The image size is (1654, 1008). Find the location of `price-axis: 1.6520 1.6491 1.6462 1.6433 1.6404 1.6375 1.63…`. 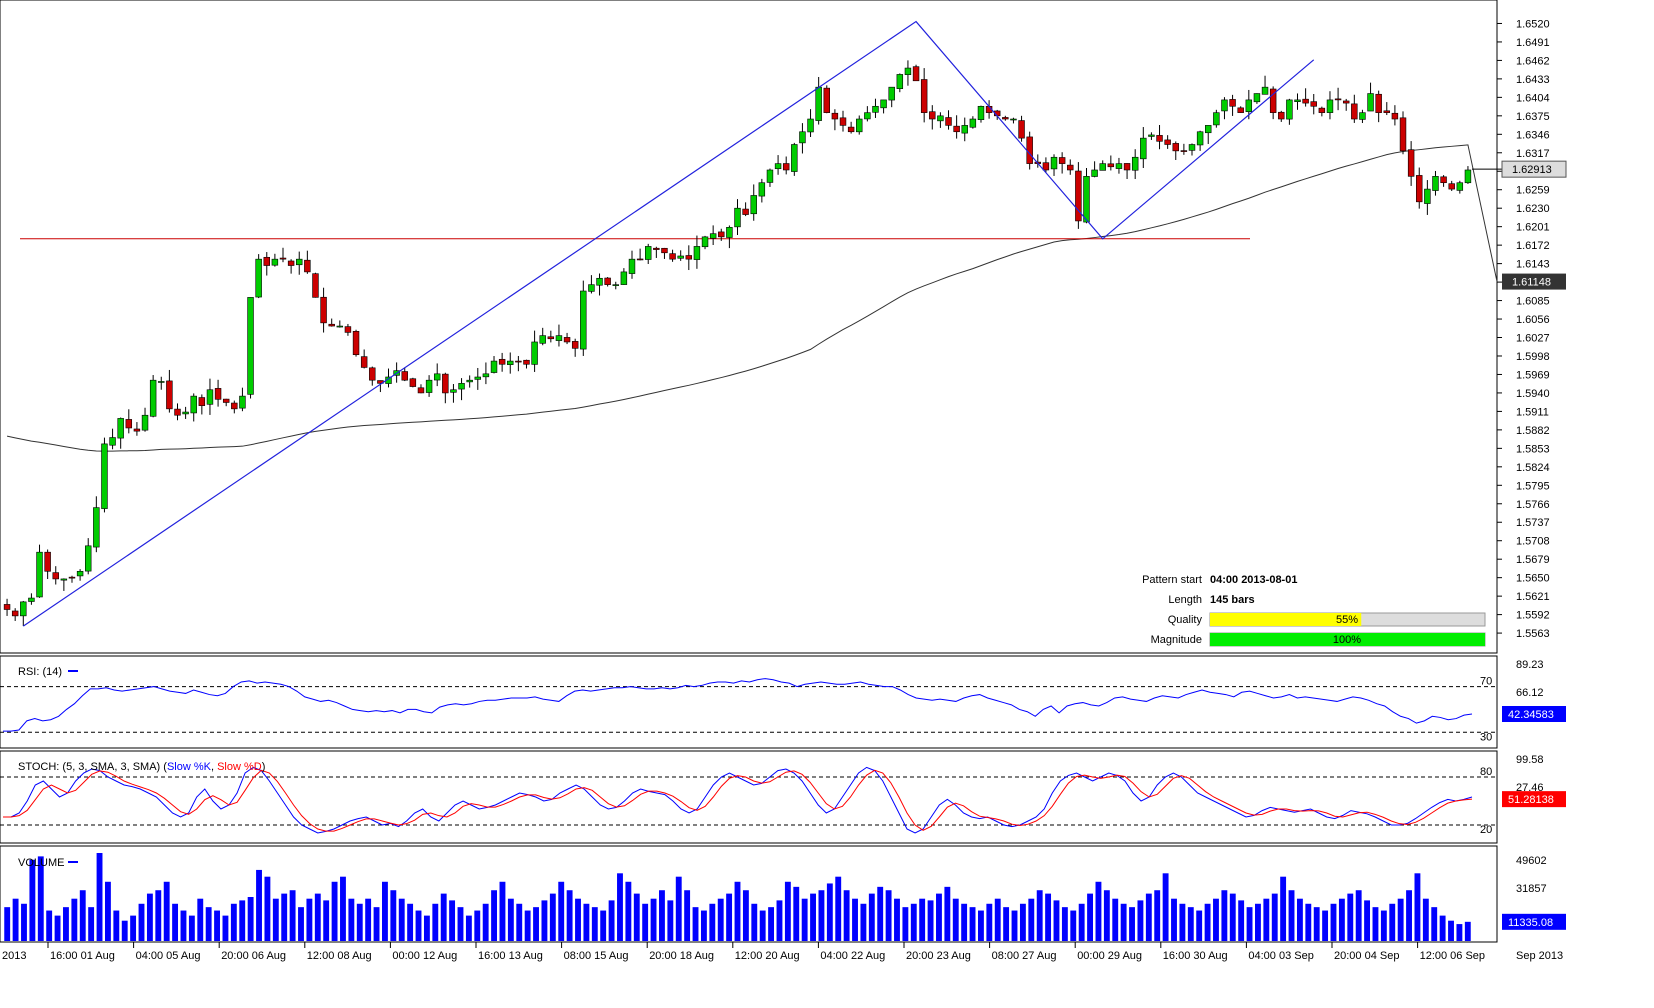

price-axis: 1.6520 1.6491 1.6462 1.6433 1.6404 1.6375 1.63… is located at coordinates (1523, 329).